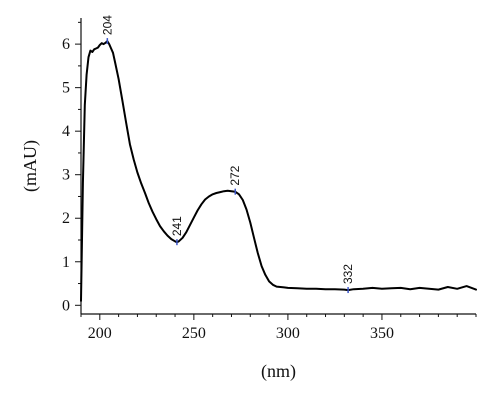 Image resolution: width=500 pixels, height=404 pixels. Describe the element at coordinates (382, 333) in the screenshot. I see `x-tick-label: 350` at that location.